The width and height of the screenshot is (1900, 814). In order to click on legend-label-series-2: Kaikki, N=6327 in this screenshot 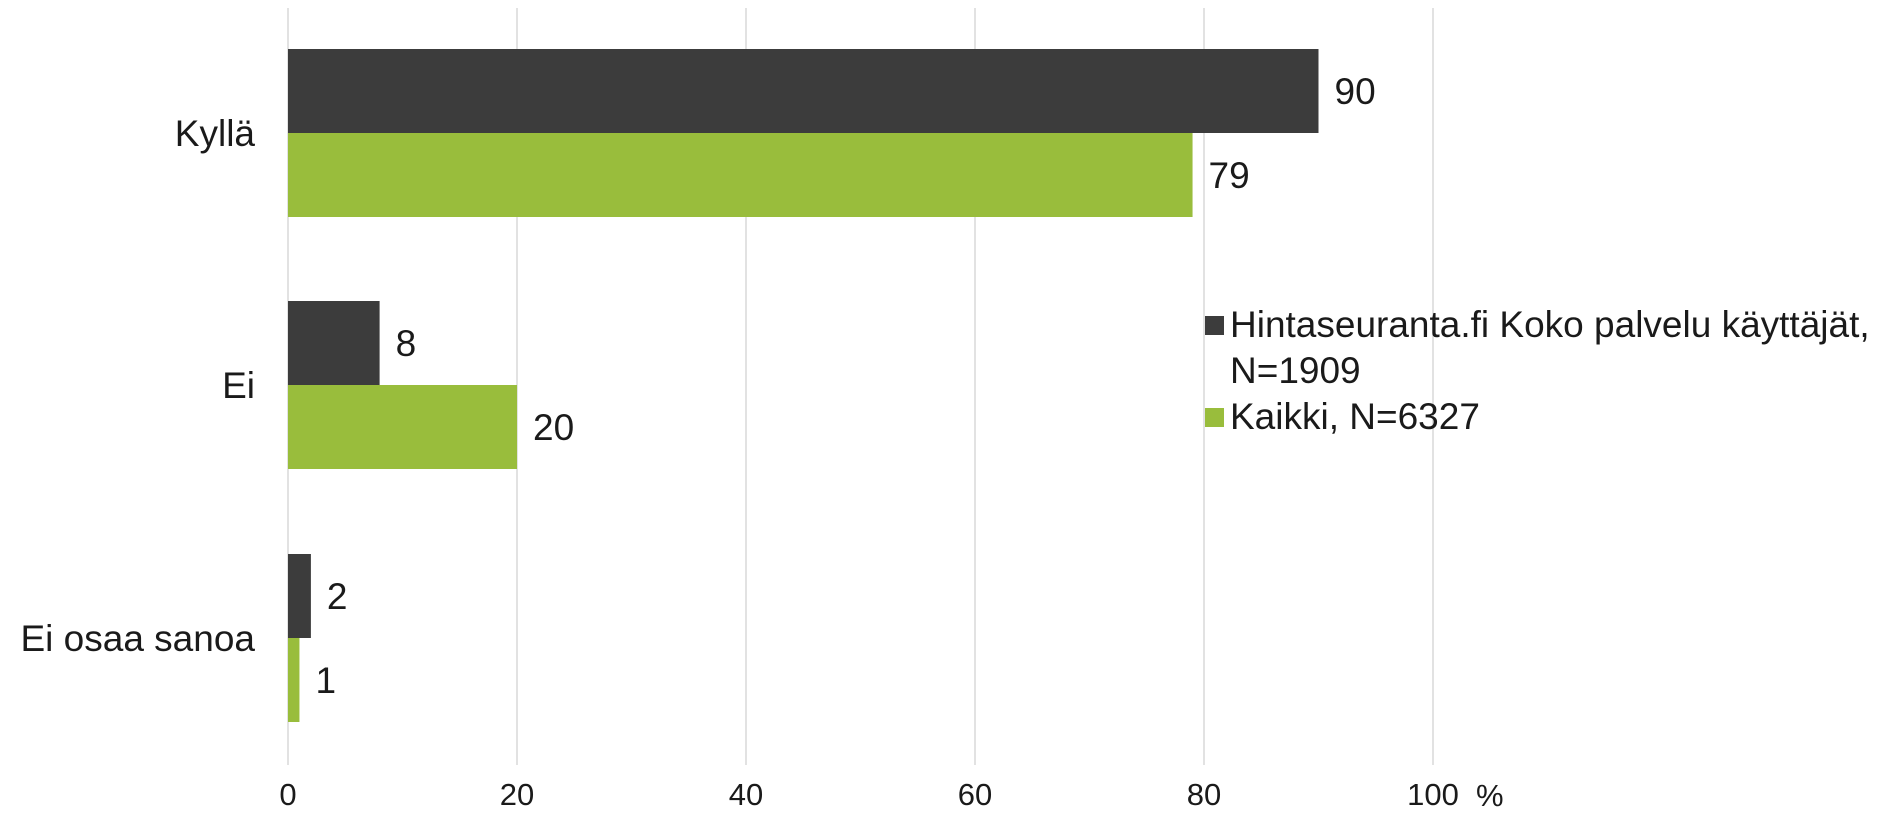, I will do `click(1355, 416)`.